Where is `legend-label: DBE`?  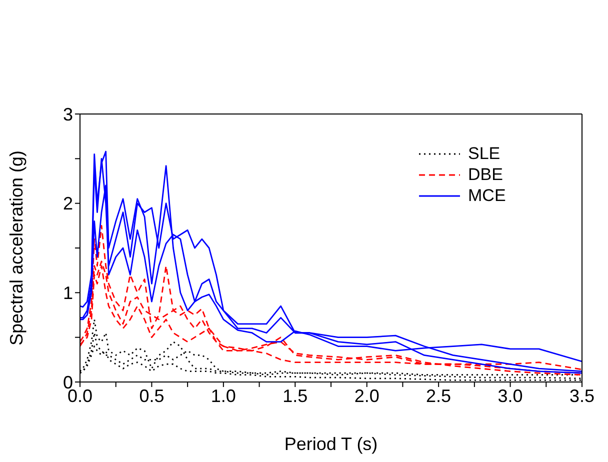
legend-label: DBE is located at coordinates (485, 174).